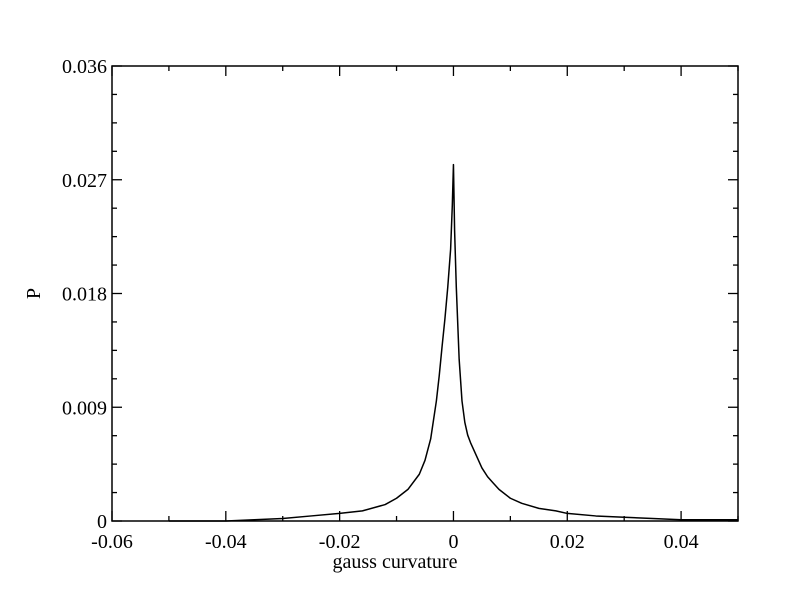  What do you see at coordinates (567, 542) in the screenshot?
I see `x-tick-label: 0.02` at bounding box center [567, 542].